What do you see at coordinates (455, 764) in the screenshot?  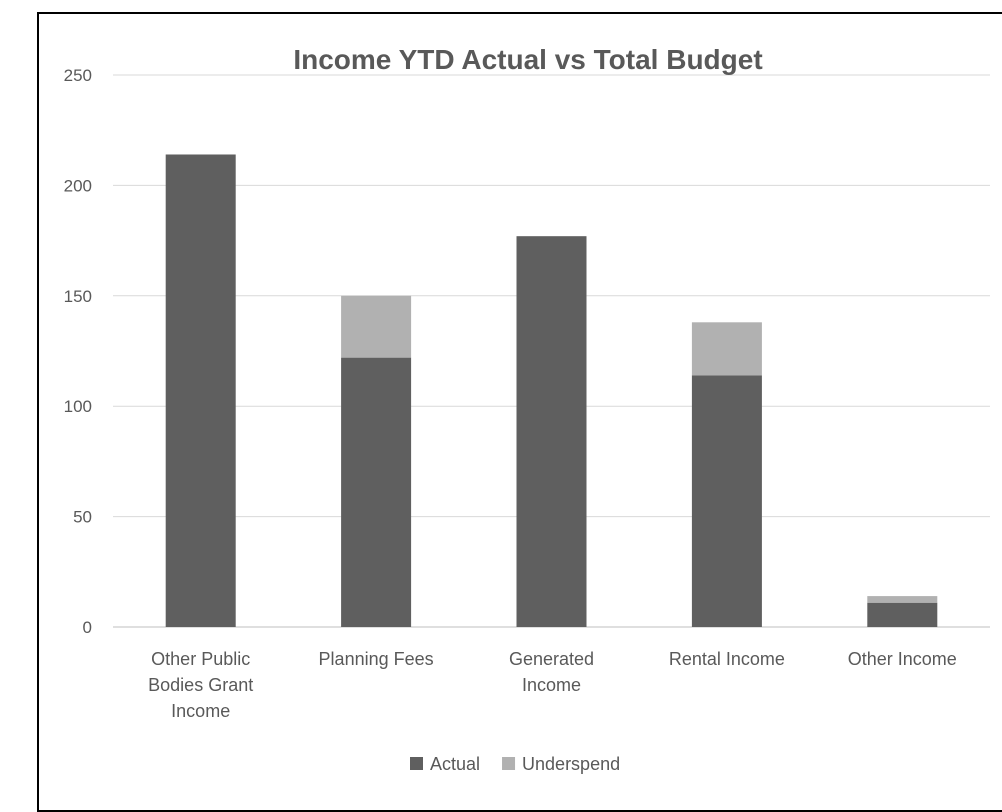 I see `legend-label-actual: Actual` at bounding box center [455, 764].